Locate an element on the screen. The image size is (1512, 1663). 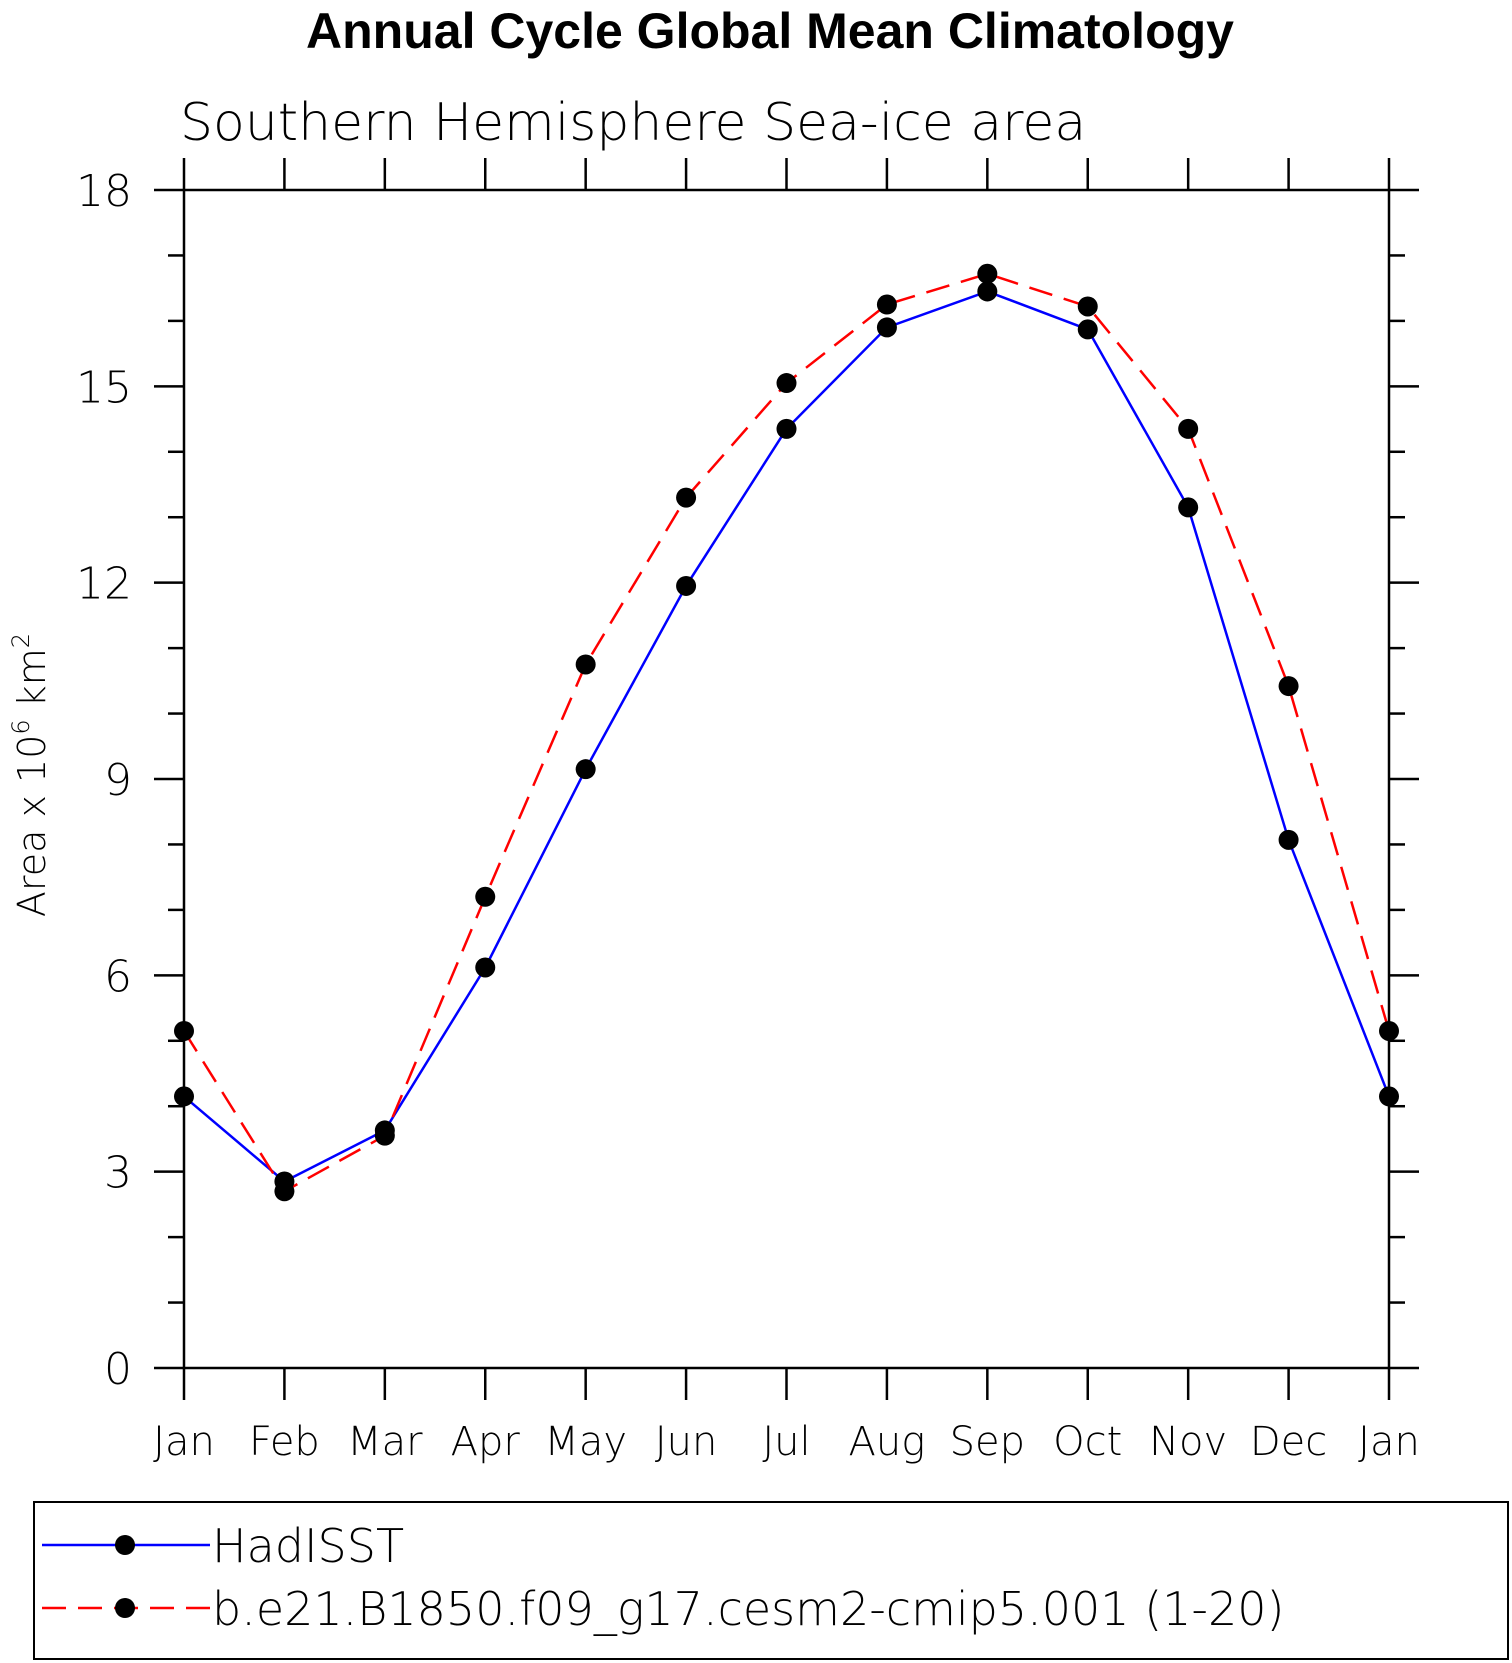
y-axis-label: Area x 106 km2 is located at coordinates (30, 775).